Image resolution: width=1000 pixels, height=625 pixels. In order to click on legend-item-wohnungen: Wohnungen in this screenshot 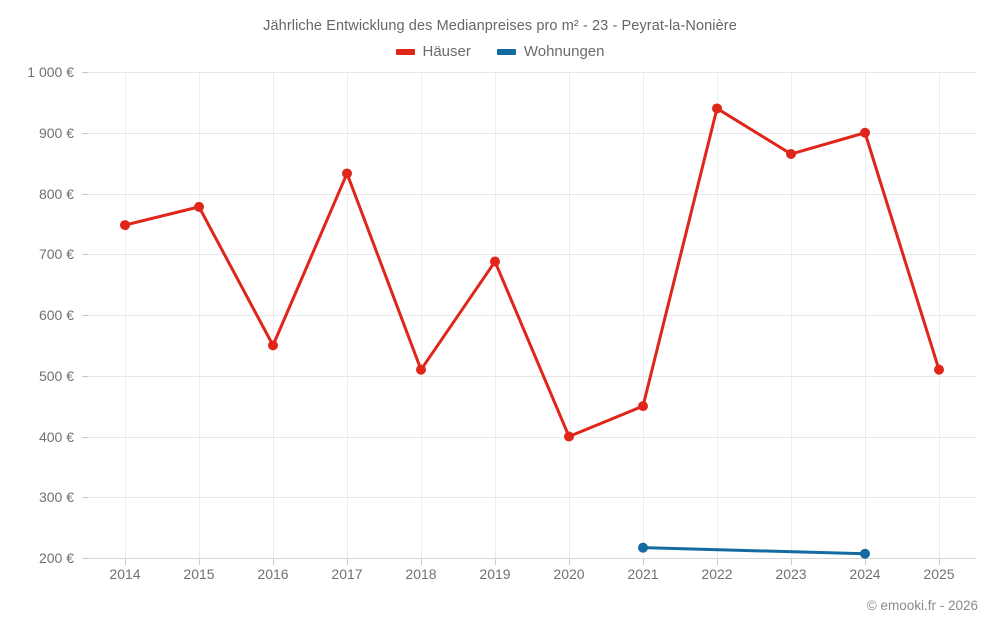, I will do `click(550, 51)`.